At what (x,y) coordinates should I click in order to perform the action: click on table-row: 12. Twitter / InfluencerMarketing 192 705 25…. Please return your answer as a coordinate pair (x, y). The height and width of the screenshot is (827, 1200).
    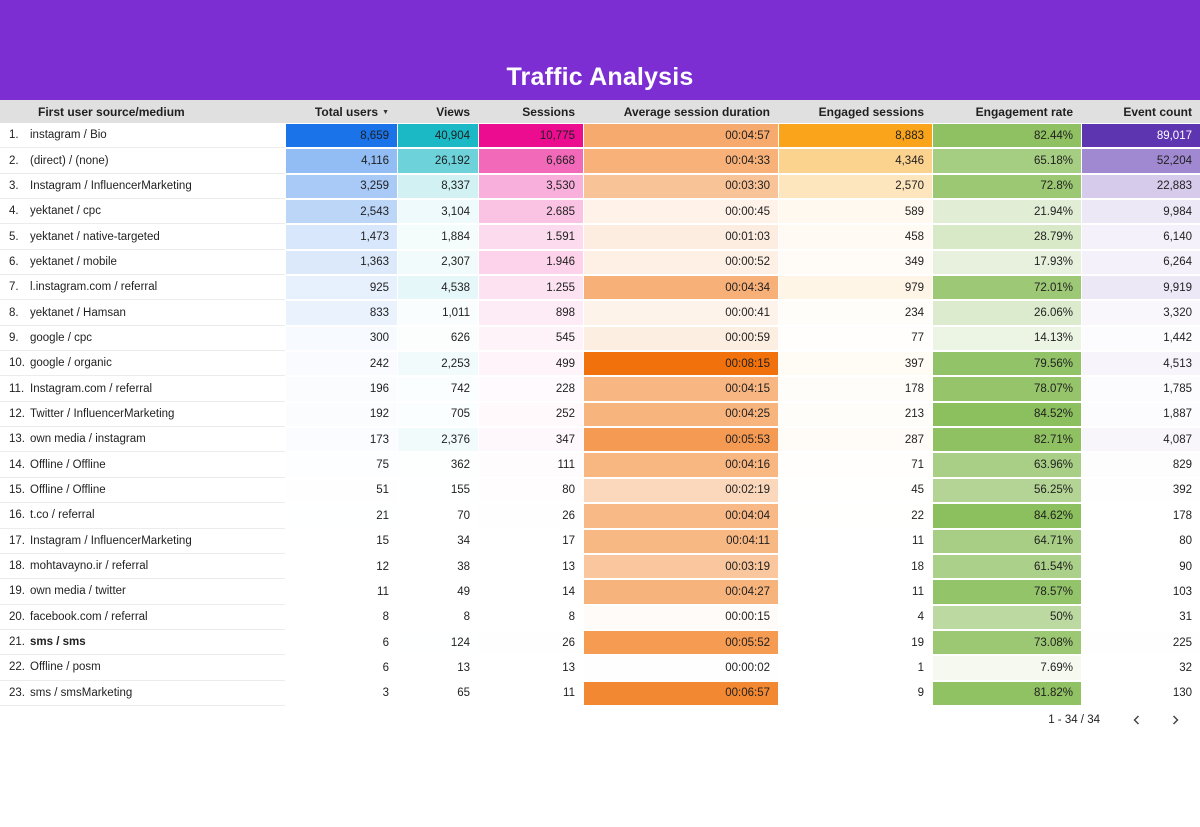
    Looking at the image, I should click on (600, 414).